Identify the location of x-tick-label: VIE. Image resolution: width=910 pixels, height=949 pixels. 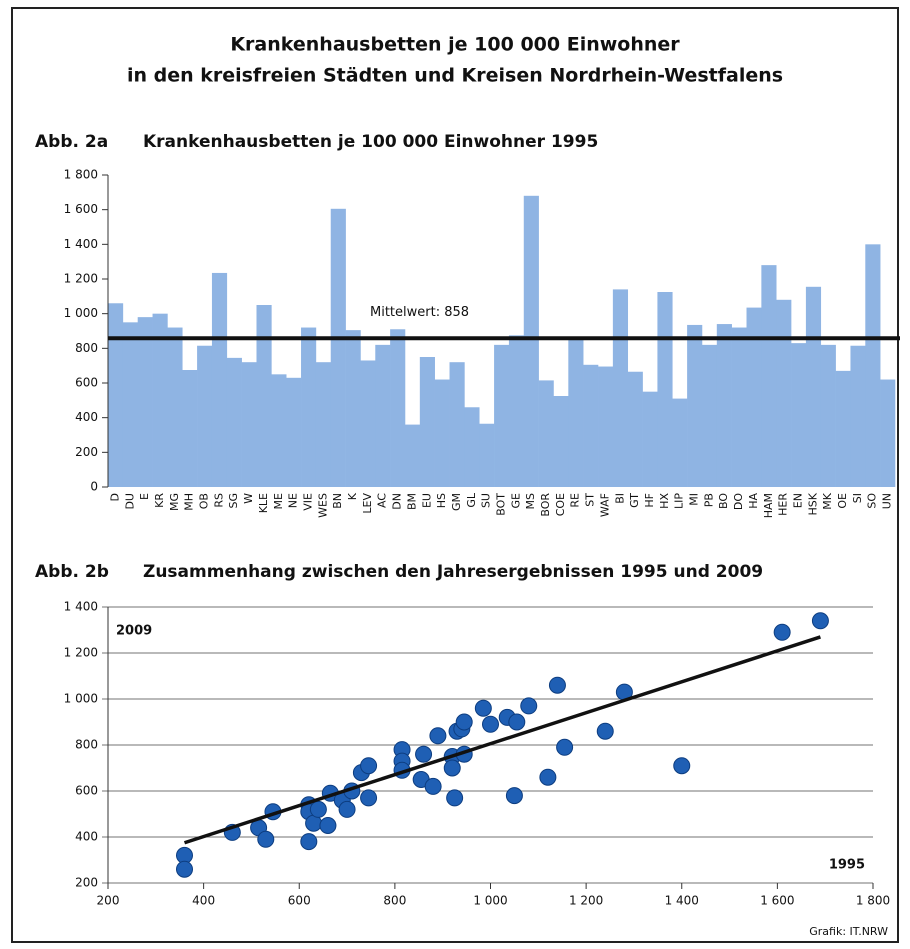
(307, 502).